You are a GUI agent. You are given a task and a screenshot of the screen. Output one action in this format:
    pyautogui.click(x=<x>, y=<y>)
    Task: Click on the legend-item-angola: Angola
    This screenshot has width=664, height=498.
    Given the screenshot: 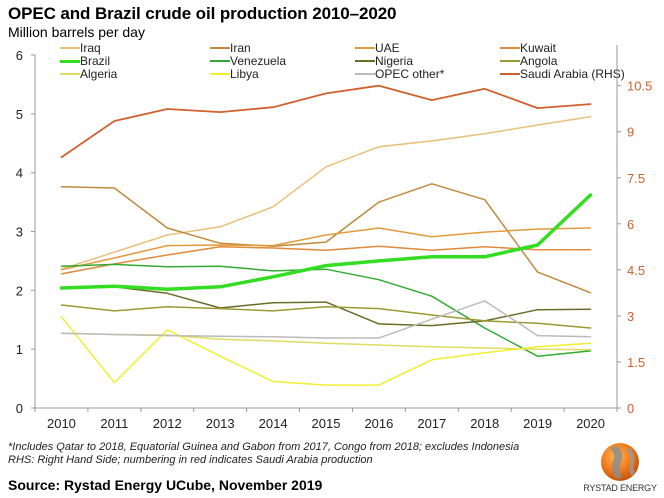 What is the action you would take?
    pyautogui.click(x=528, y=61)
    